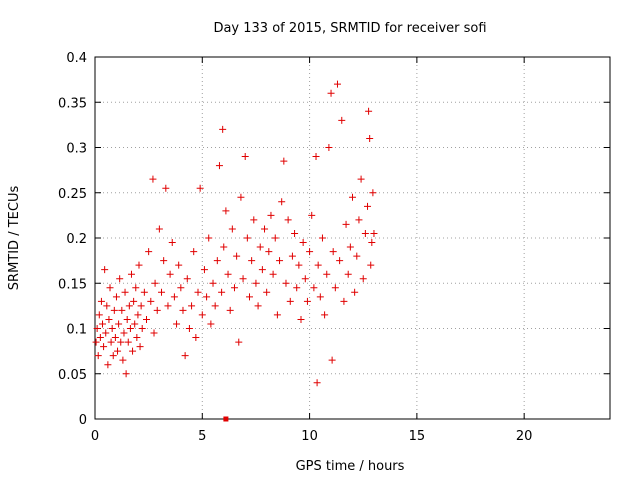 The width and height of the screenshot is (640, 480). What do you see at coordinates (72, 103) in the screenshot?
I see `y-tick-label: 0.35` at bounding box center [72, 103].